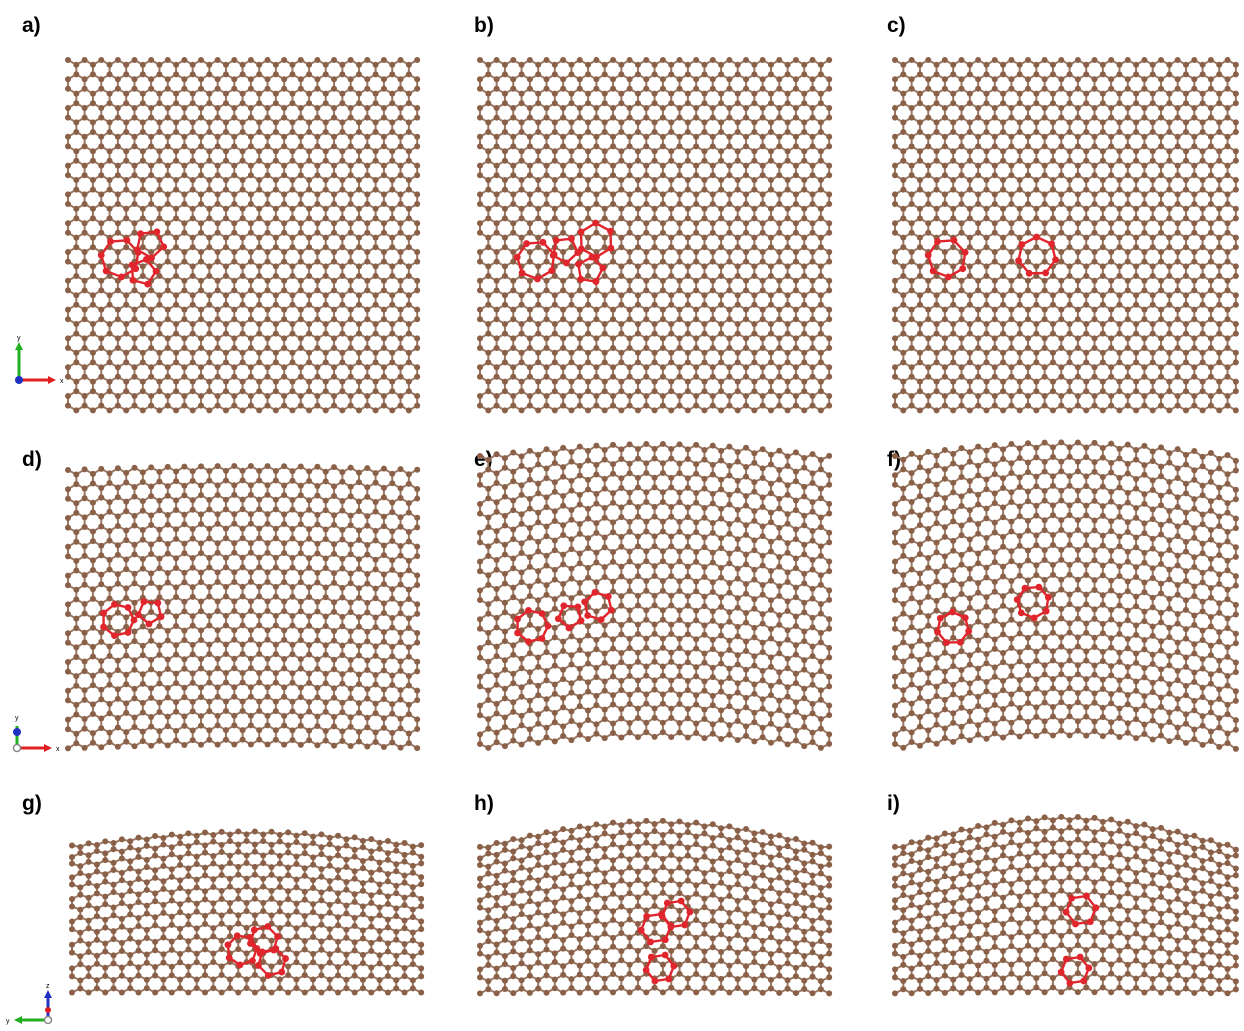 The image size is (1244, 1031). Describe the element at coordinates (31, 25) in the screenshot. I see `panel-label-a: a)` at that location.